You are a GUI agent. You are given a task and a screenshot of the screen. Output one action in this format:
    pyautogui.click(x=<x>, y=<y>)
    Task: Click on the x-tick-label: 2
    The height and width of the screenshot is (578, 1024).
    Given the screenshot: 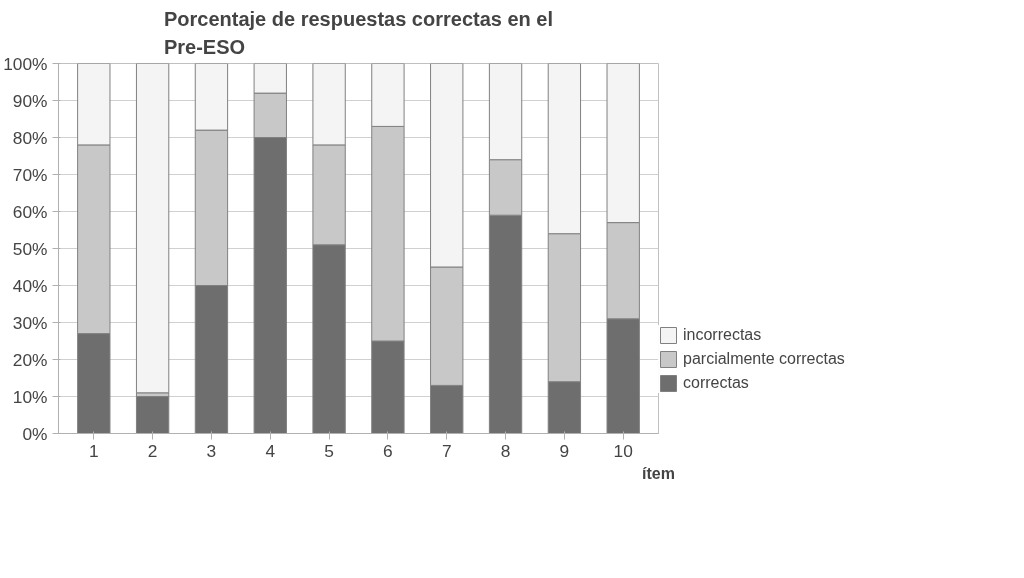 What is the action you would take?
    pyautogui.click(x=152, y=450)
    